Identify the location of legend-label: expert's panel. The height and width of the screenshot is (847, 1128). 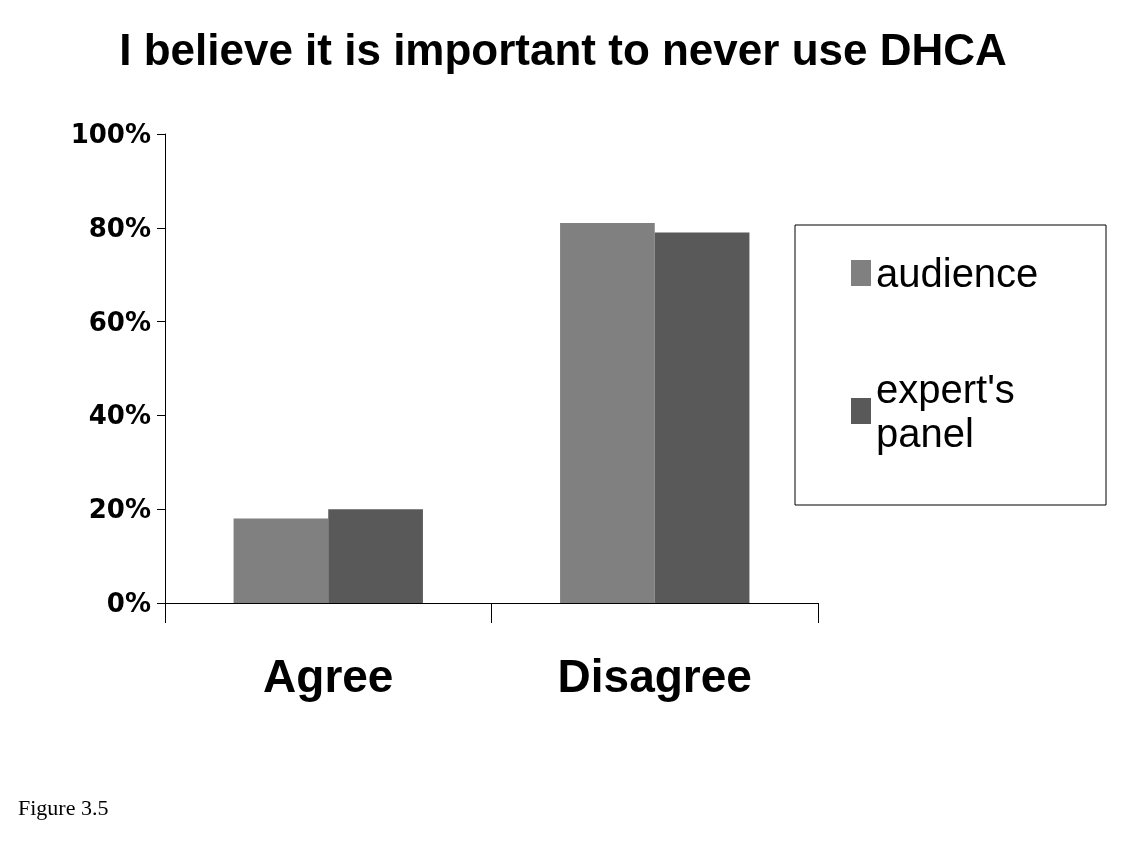
(951, 411).